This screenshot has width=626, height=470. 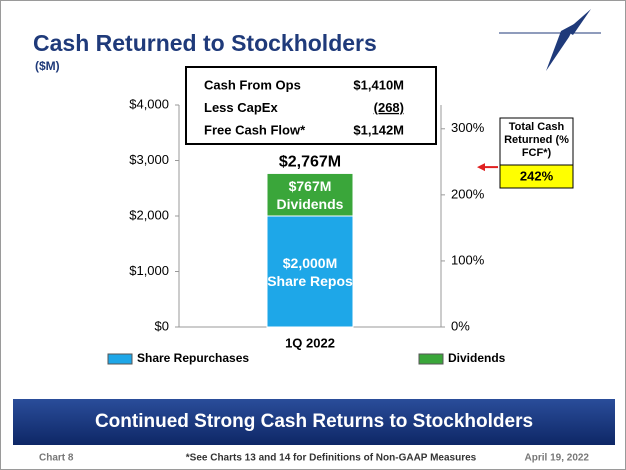 What do you see at coordinates (477, 358) in the screenshot?
I see `legend-label: Dividends` at bounding box center [477, 358].